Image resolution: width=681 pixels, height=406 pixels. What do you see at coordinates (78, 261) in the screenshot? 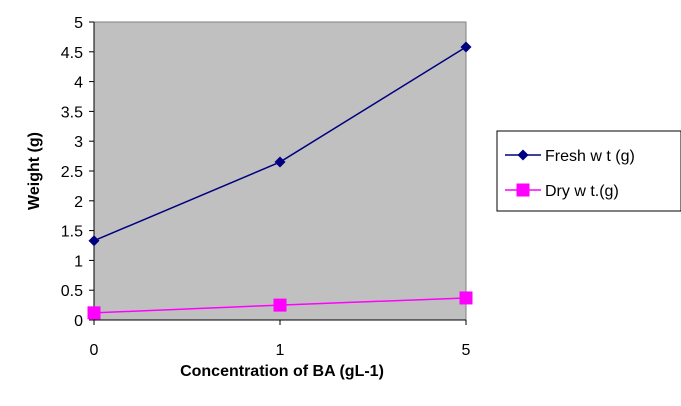
I see `y-tick-label: 1` at bounding box center [78, 261].